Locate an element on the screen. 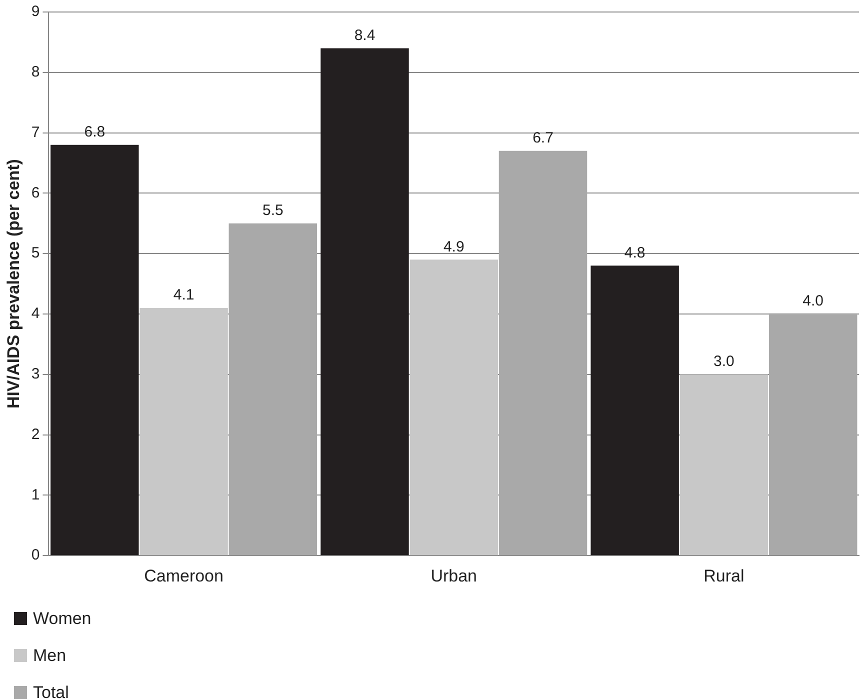 Image resolution: width=861 pixels, height=699 pixels. data-label: 4.8 is located at coordinates (635, 253).